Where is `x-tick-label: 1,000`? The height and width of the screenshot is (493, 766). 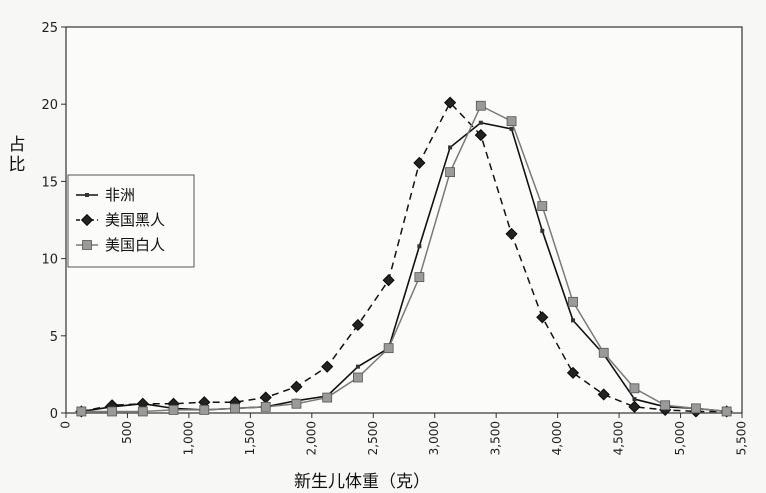
x-tick-label: 1,000 is located at coordinates (188, 438).